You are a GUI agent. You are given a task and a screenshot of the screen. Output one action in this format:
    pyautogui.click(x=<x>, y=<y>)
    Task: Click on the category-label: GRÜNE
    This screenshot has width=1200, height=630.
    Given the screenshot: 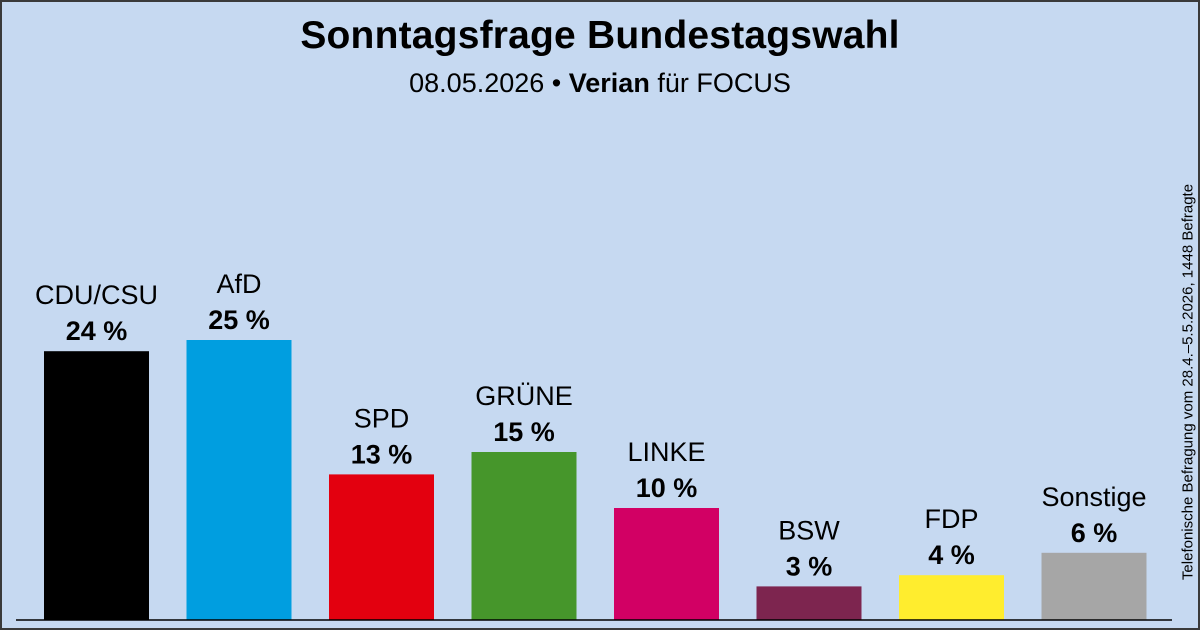 What is the action you would take?
    pyautogui.click(x=524, y=396)
    